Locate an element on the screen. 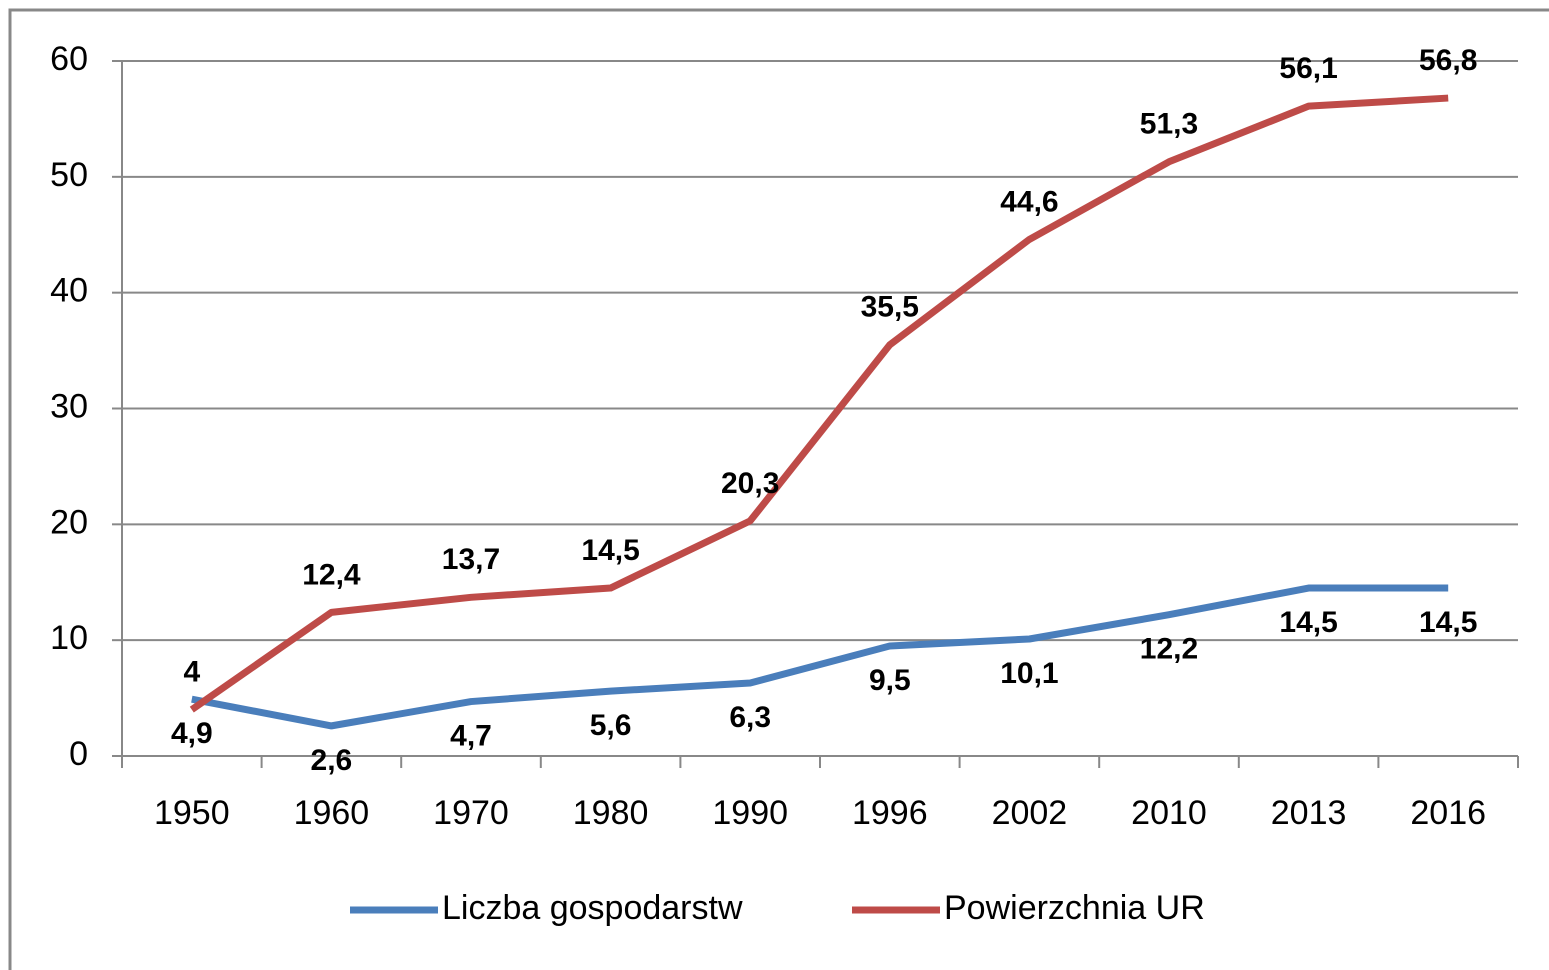 The height and width of the screenshot is (970, 1549). x-tick-label: 1980 is located at coordinates (611, 813).